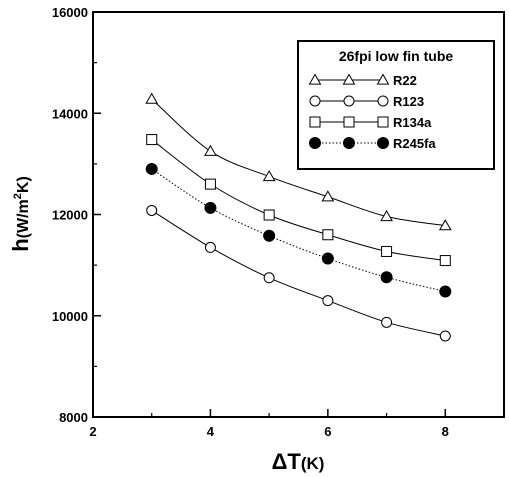 This screenshot has width=509, height=478. Describe the element at coordinates (70, 215) in the screenshot. I see `y-tick-label: 12000` at that location.